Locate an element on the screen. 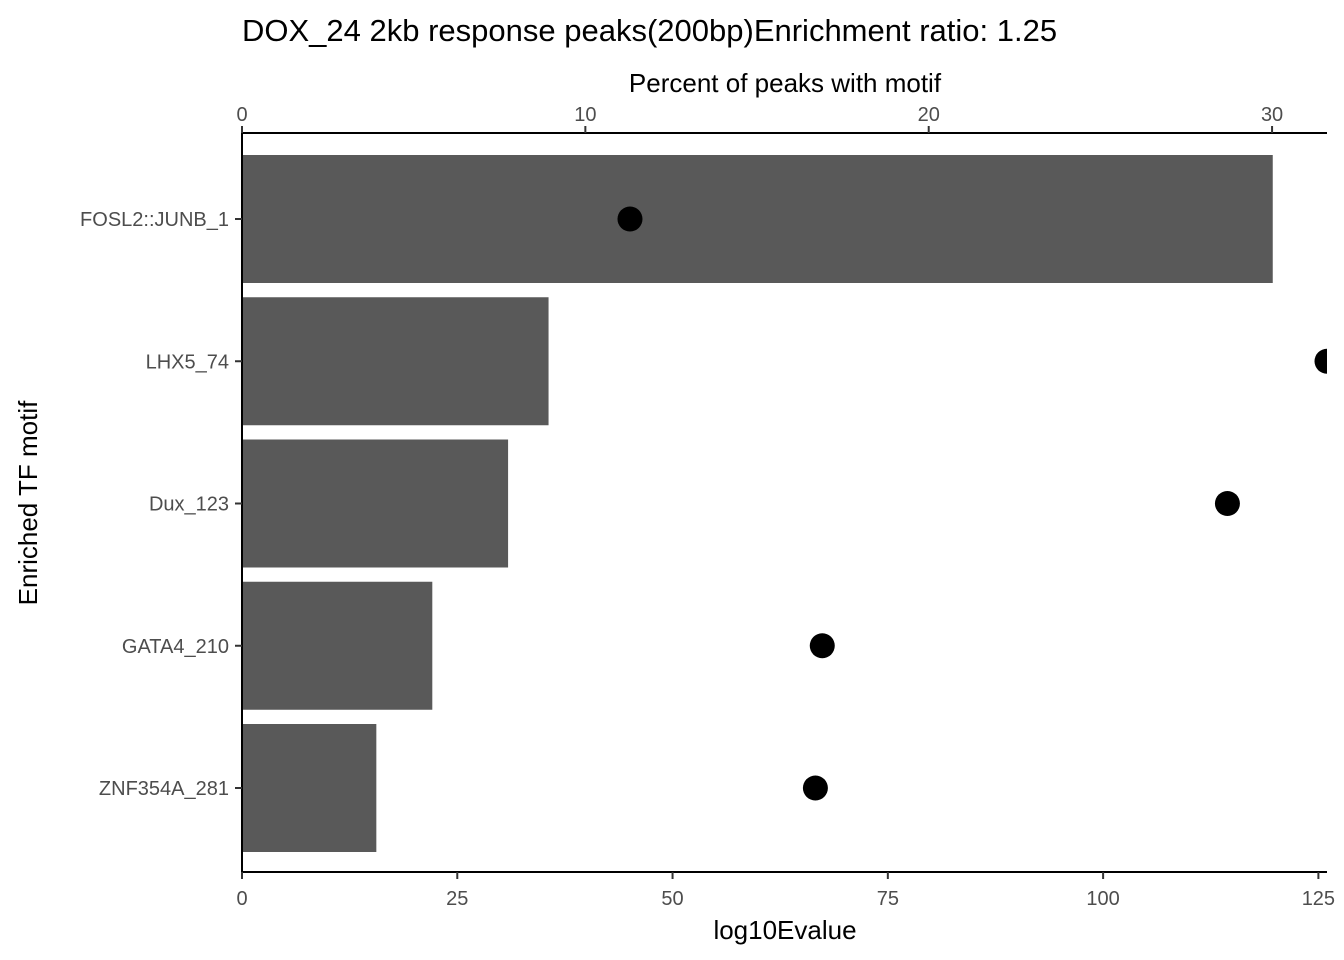 This screenshot has width=1344, height=960. bottom-axis-title: log10Evalue is located at coordinates (784, 930).